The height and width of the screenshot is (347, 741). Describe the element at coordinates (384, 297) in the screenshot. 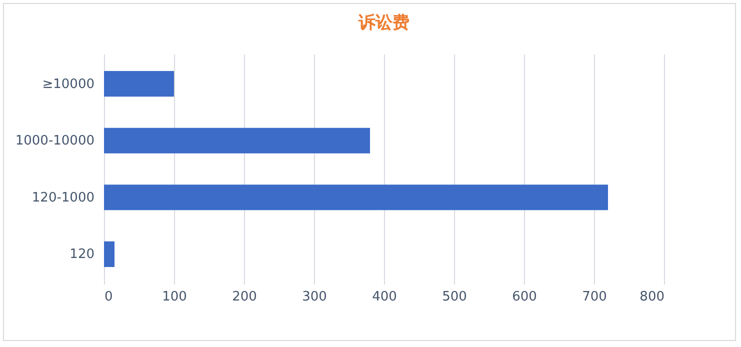

I see `x-tick-label: 400` at that location.